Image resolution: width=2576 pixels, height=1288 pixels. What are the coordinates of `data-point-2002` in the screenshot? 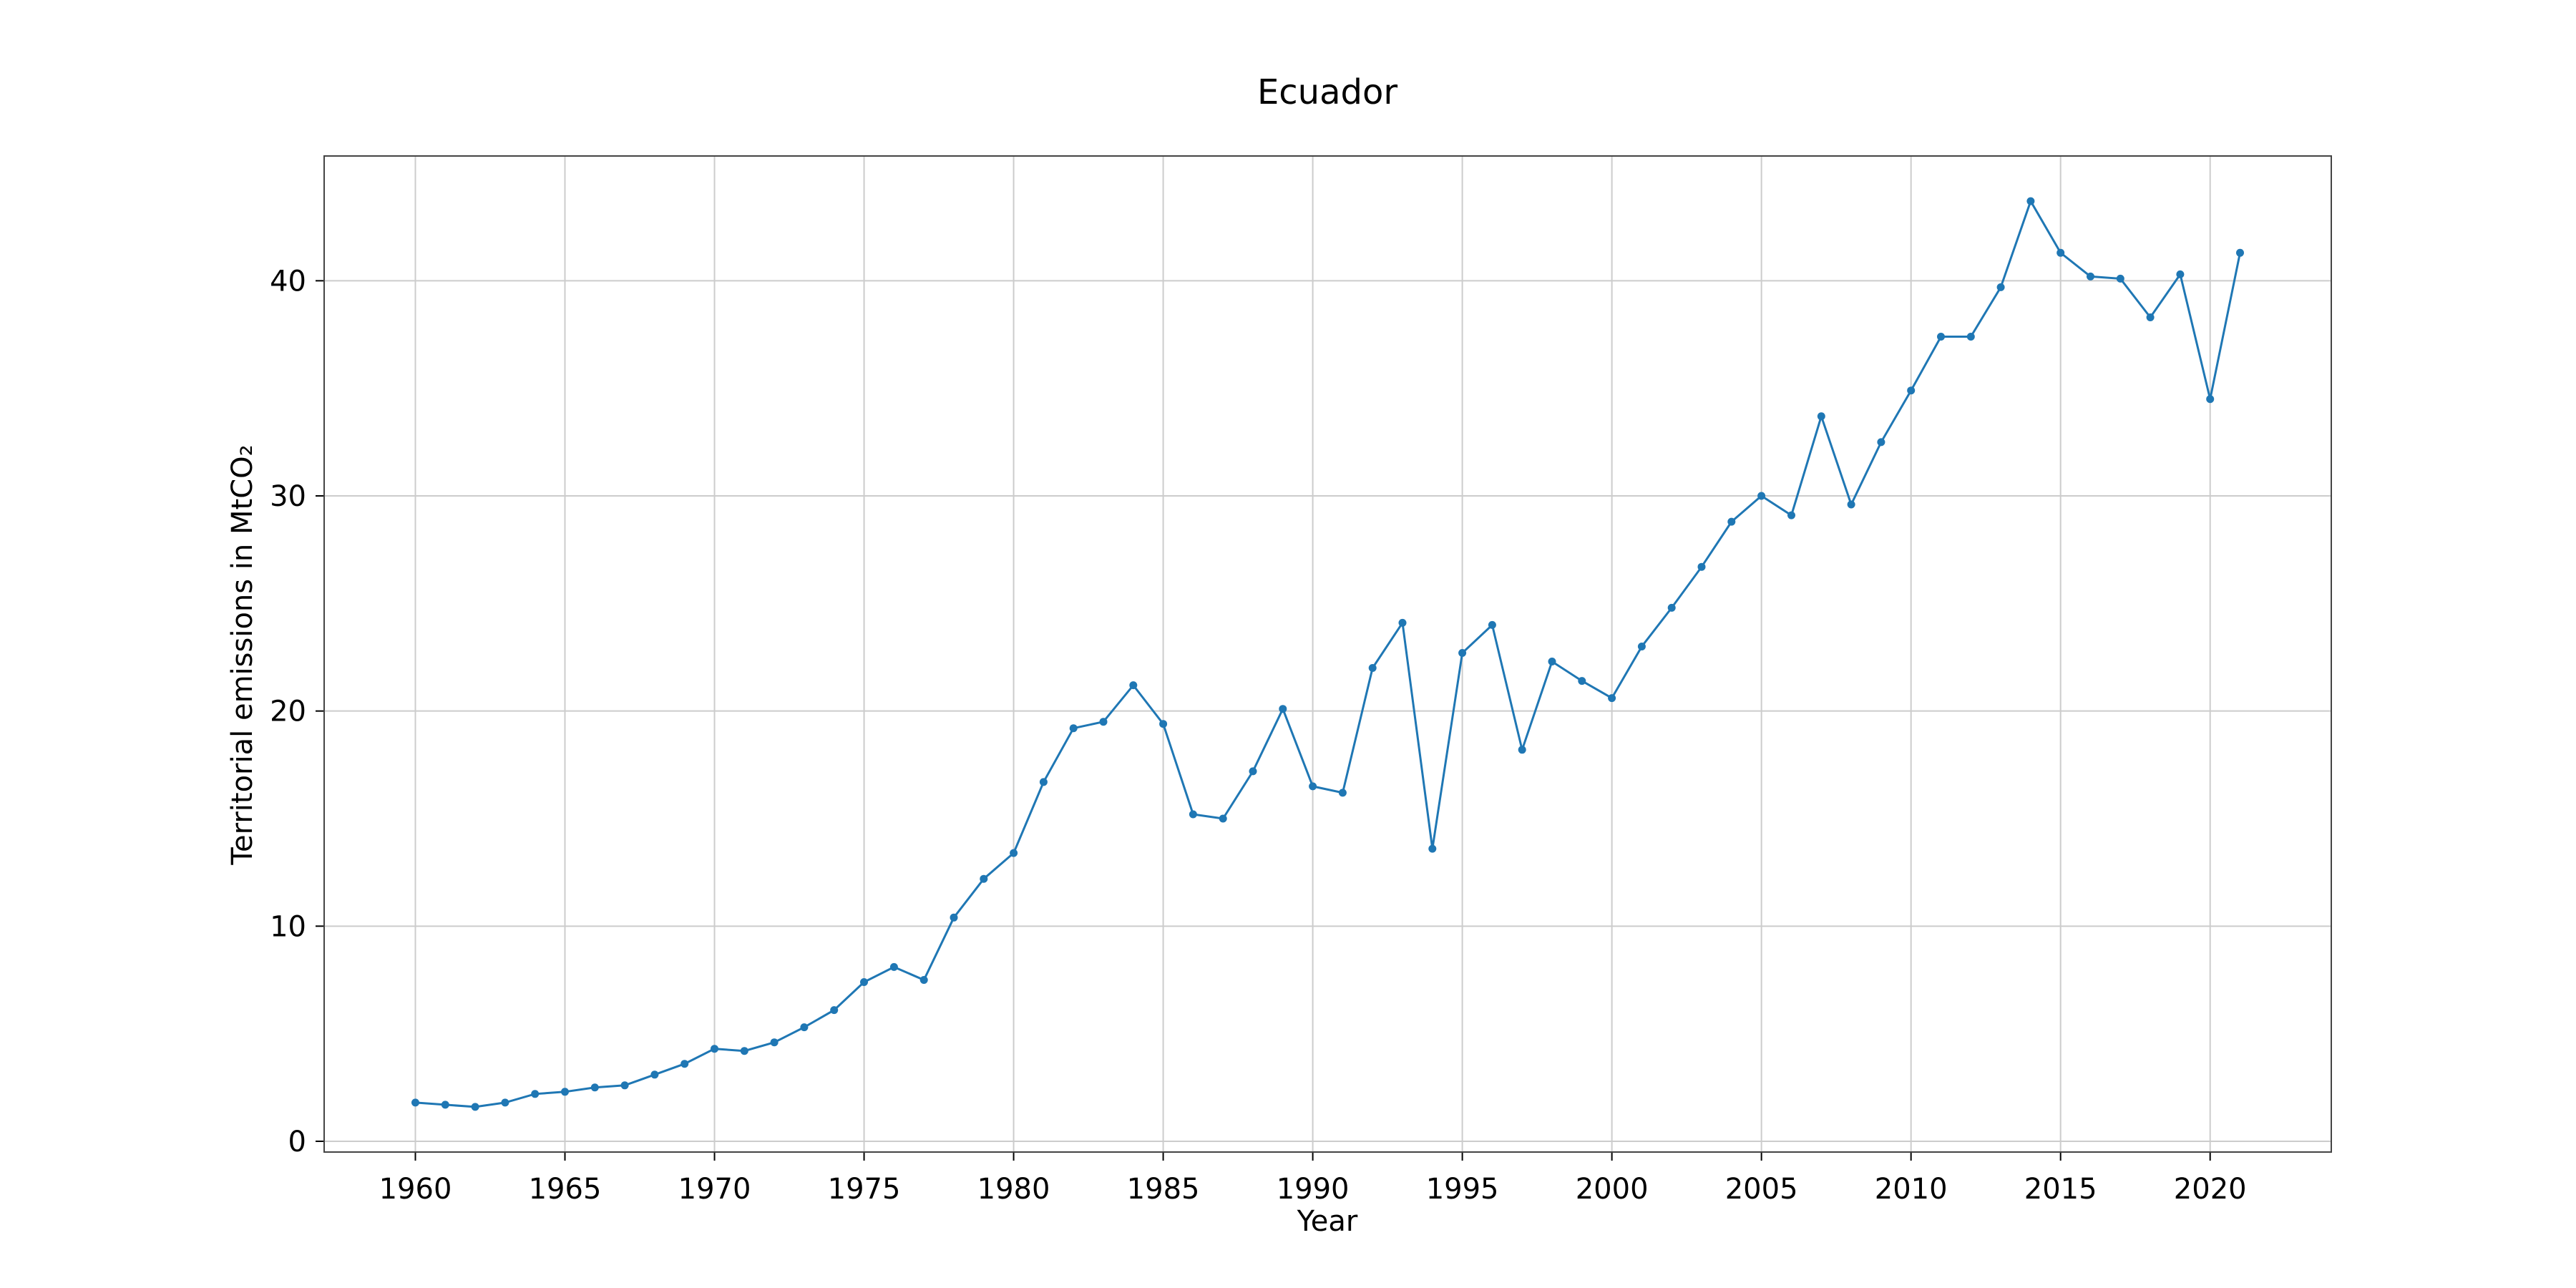 It's located at (1671, 607).